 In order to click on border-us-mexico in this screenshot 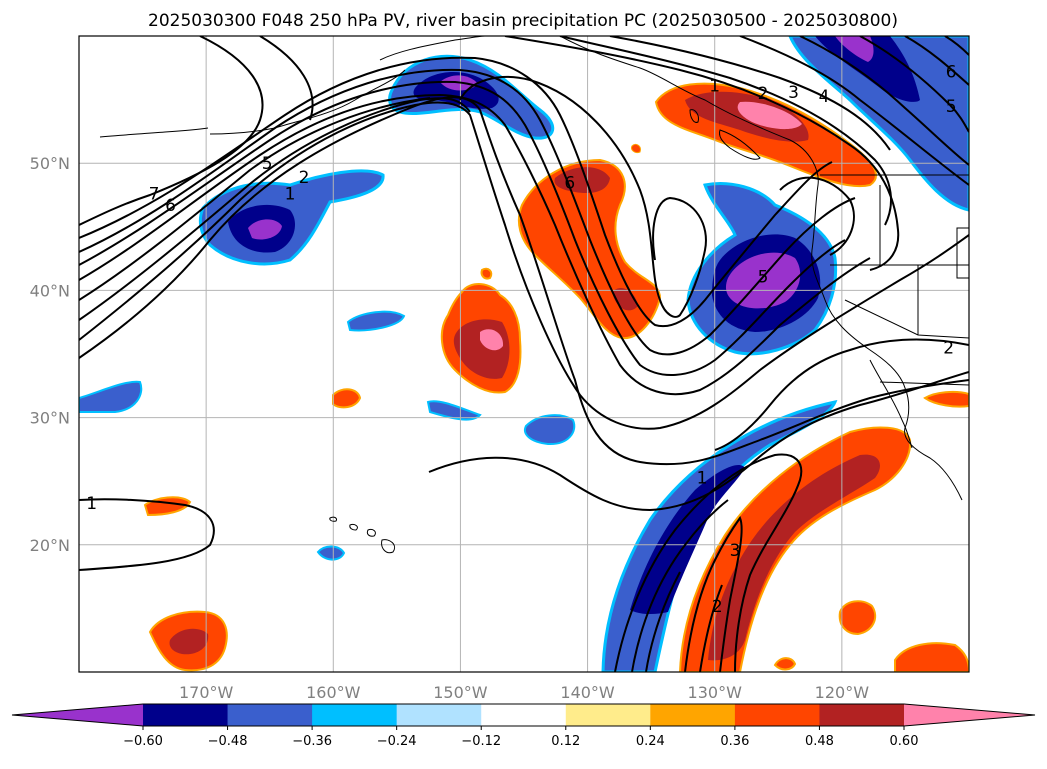, I will do `click(924, 383)`.